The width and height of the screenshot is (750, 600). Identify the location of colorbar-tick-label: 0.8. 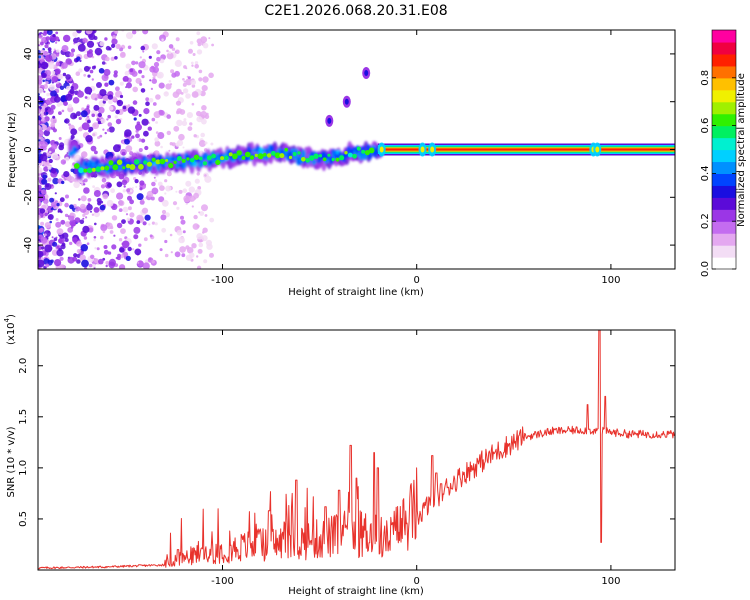
(705, 78).